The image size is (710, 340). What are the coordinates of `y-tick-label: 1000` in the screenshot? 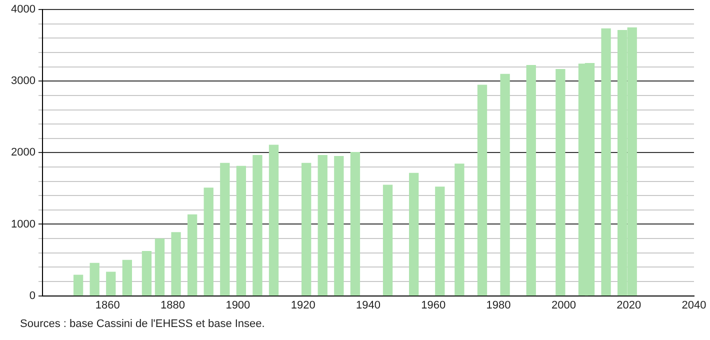 It's located at (23, 224).